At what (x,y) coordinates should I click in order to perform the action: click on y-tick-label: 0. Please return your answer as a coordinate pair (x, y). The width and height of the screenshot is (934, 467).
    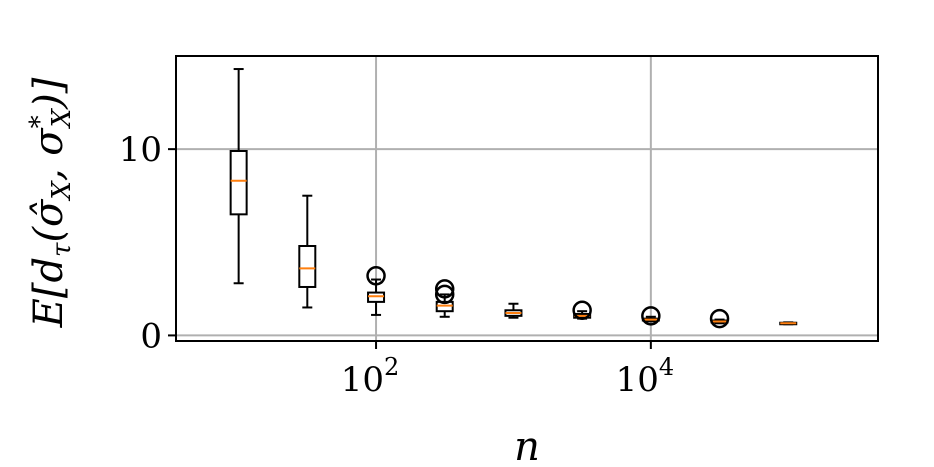
    Looking at the image, I should click on (151, 336).